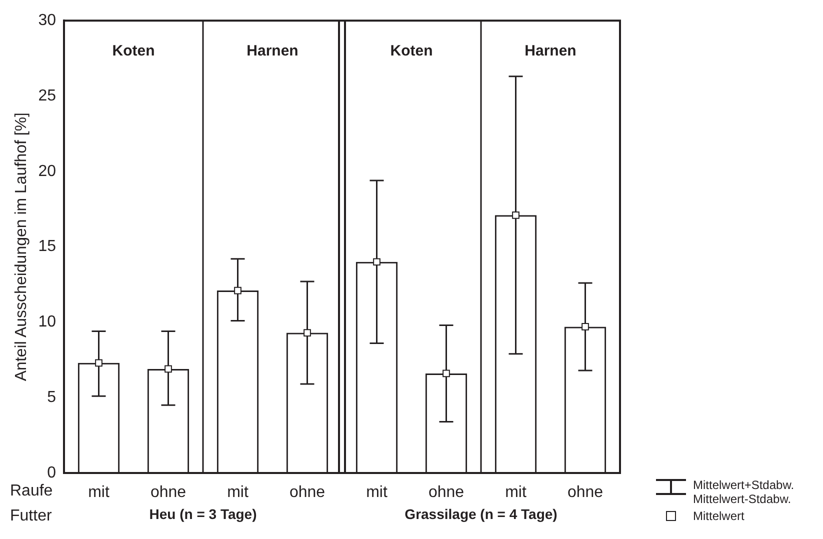 Image resolution: width=823 pixels, height=539 pixels. Describe the element at coordinates (47, 171) in the screenshot. I see `y-tick-label: 20` at that location.